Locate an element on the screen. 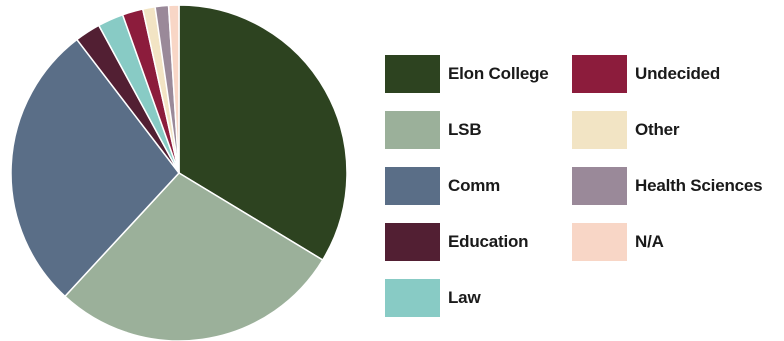 The image size is (784, 341). legend-label-undecided: Undecided is located at coordinates (678, 73).